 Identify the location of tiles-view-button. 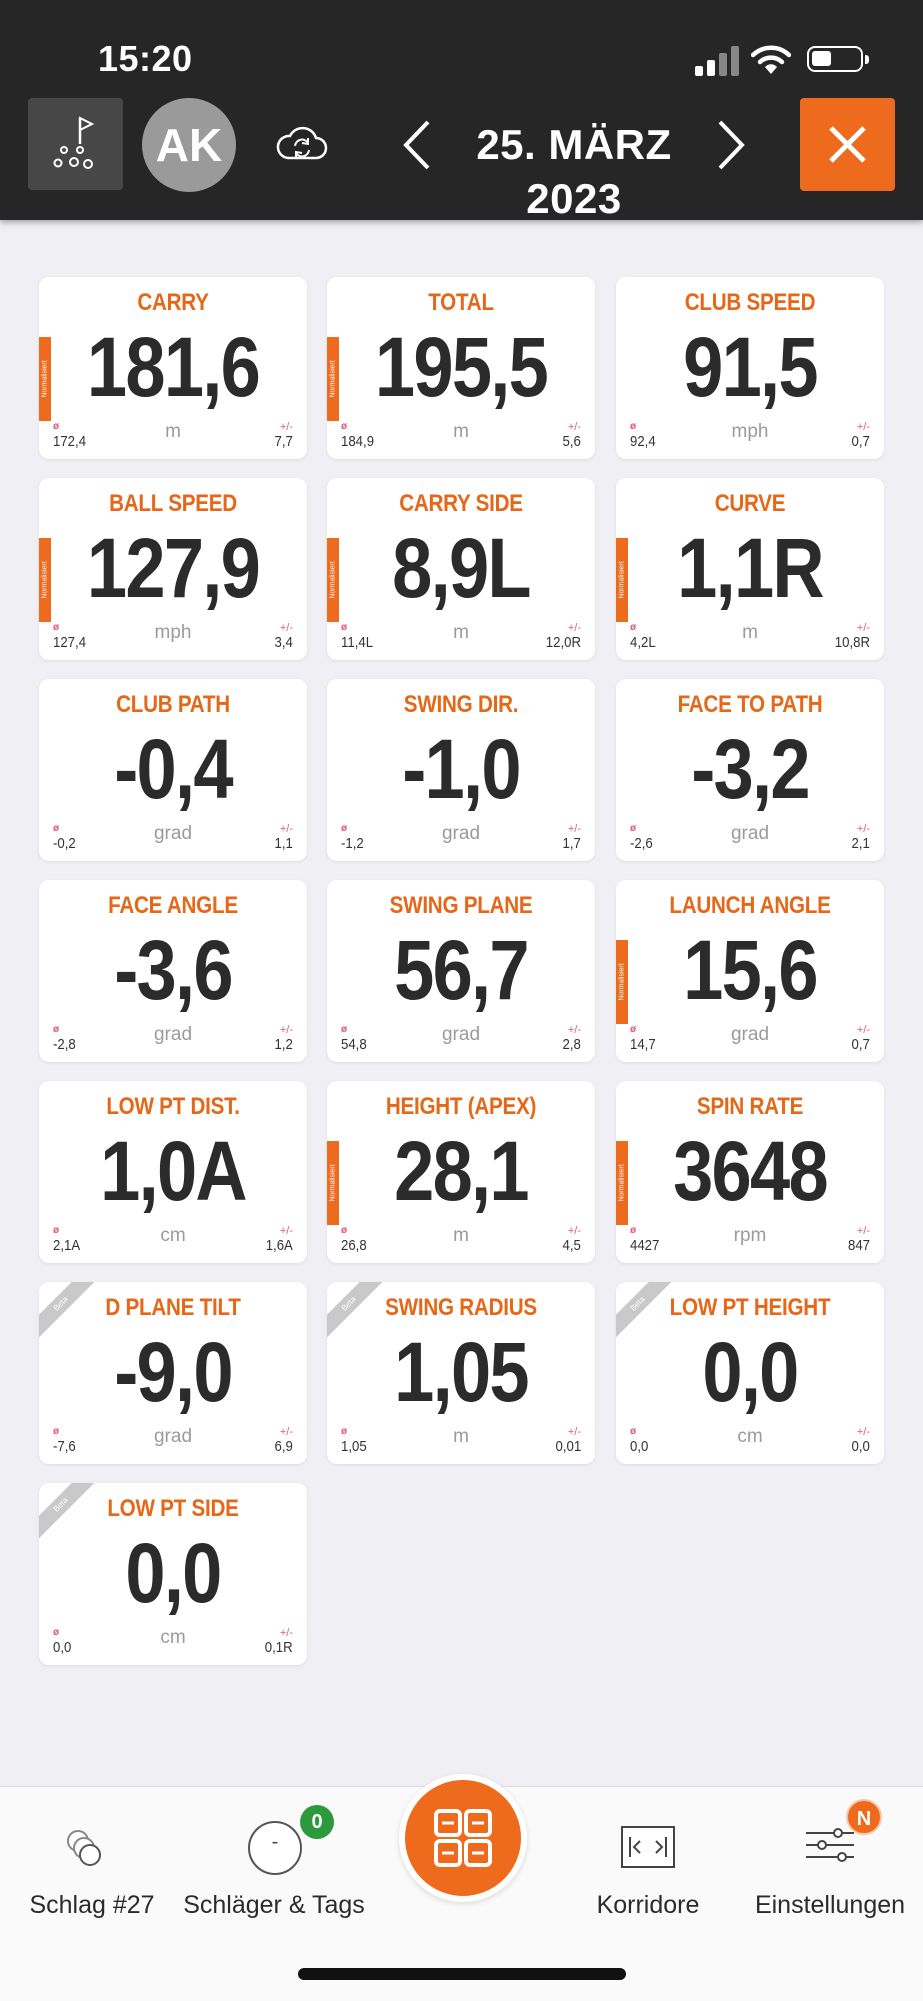
(463, 1838).